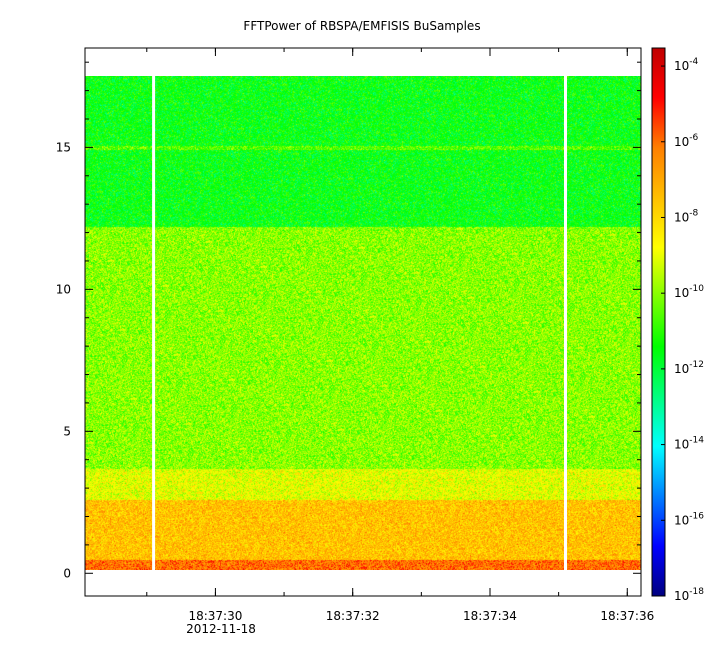 Image resolution: width=724 pixels, height=656 pixels. Describe the element at coordinates (627, 616) in the screenshot. I see `x-tick-label-3: 18:37:36` at that location.